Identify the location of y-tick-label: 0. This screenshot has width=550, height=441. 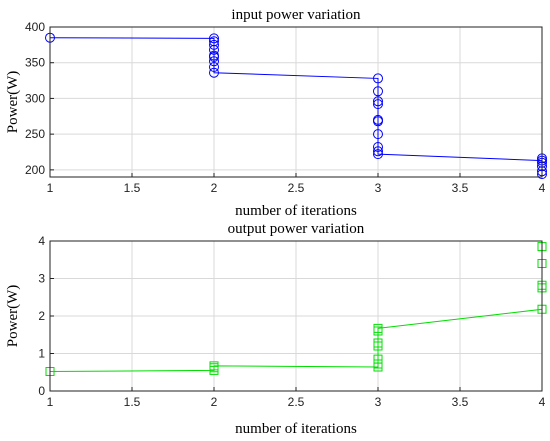
(41, 391).